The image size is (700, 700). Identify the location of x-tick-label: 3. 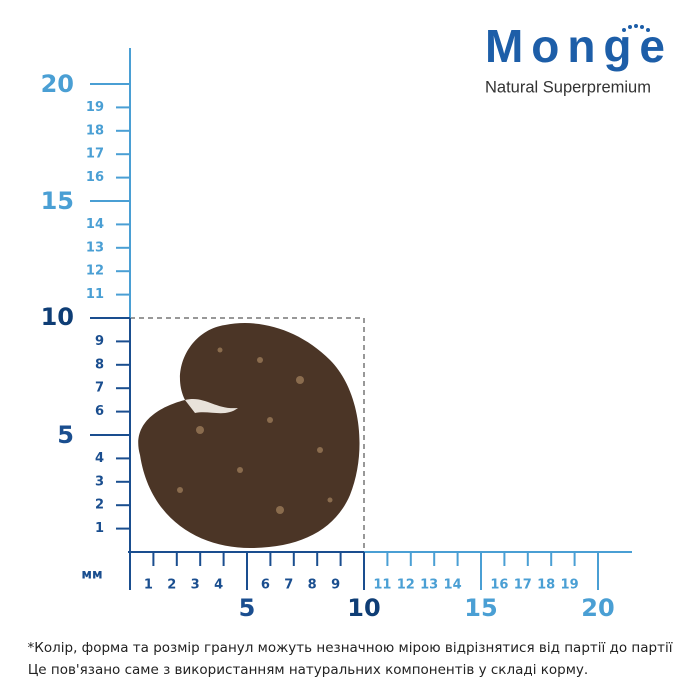
(195, 585).